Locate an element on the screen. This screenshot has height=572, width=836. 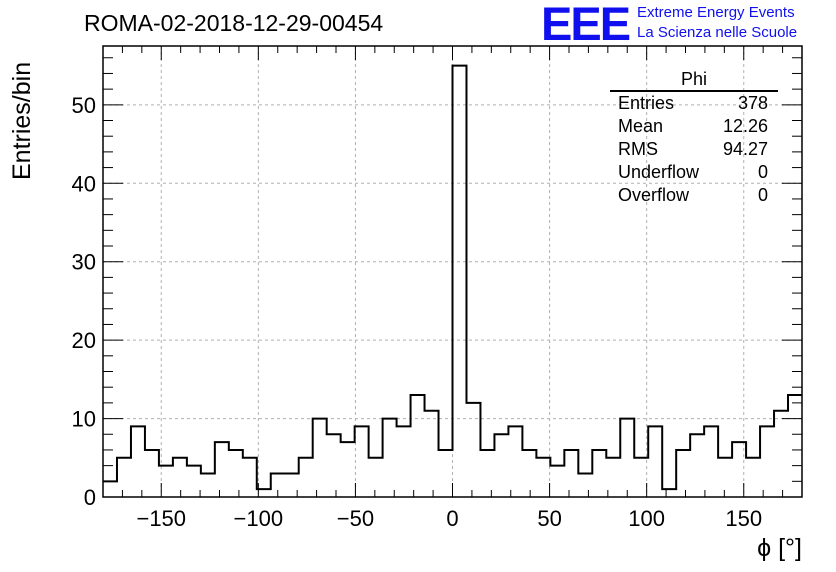
stats-title: Phi is located at coordinates (694, 80).